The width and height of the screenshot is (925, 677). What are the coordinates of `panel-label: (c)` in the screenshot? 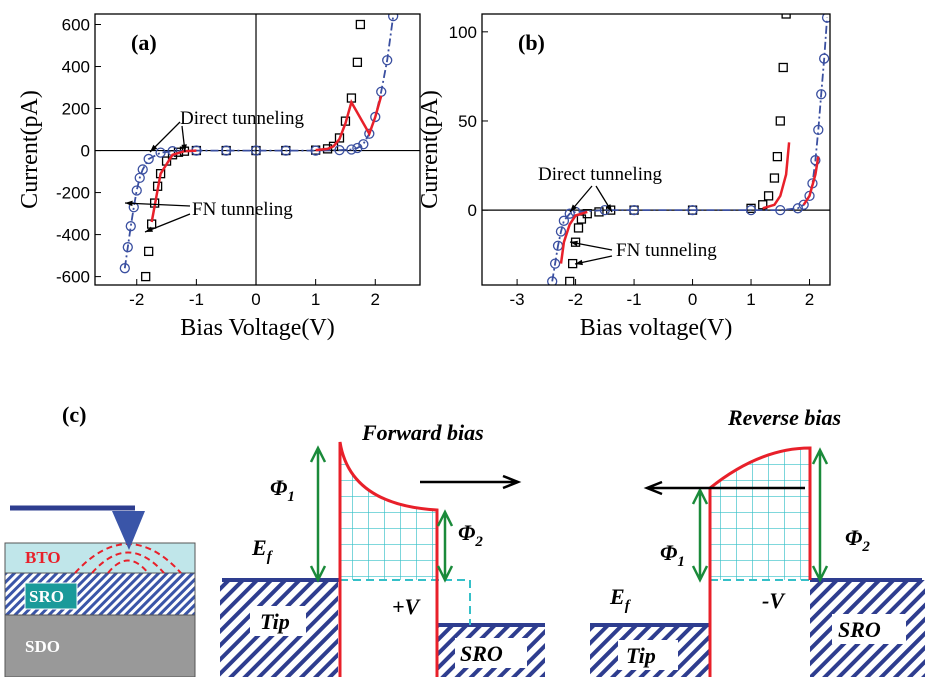 It's located at (74, 414).